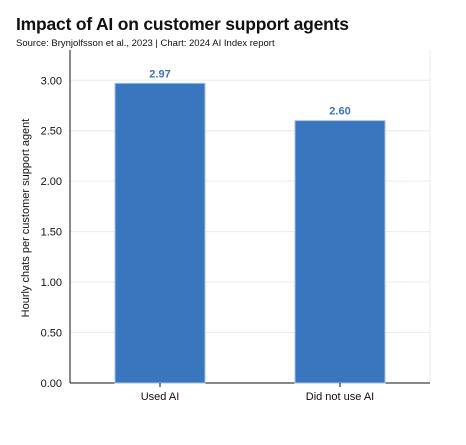 This screenshot has height=445, width=466. What do you see at coordinates (51, 334) in the screenshot?
I see `y-tick-label: 0.50` at bounding box center [51, 334].